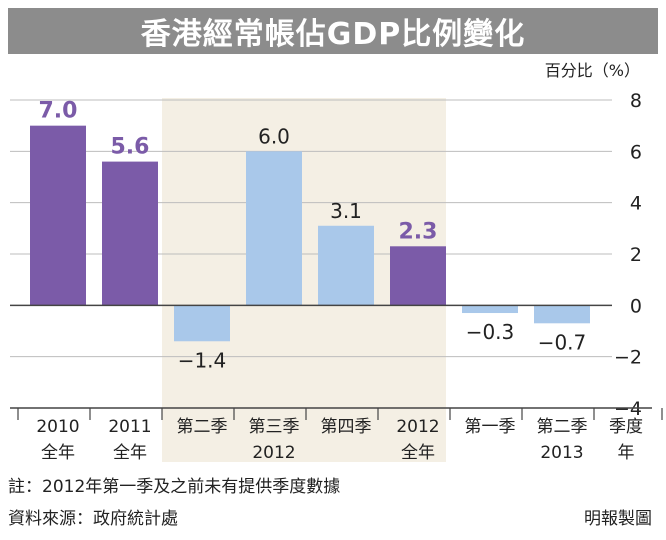 The image size is (666, 540). What do you see at coordinates (490, 427) in the screenshot?
I see `x-label-top: 第一季` at bounding box center [490, 427].